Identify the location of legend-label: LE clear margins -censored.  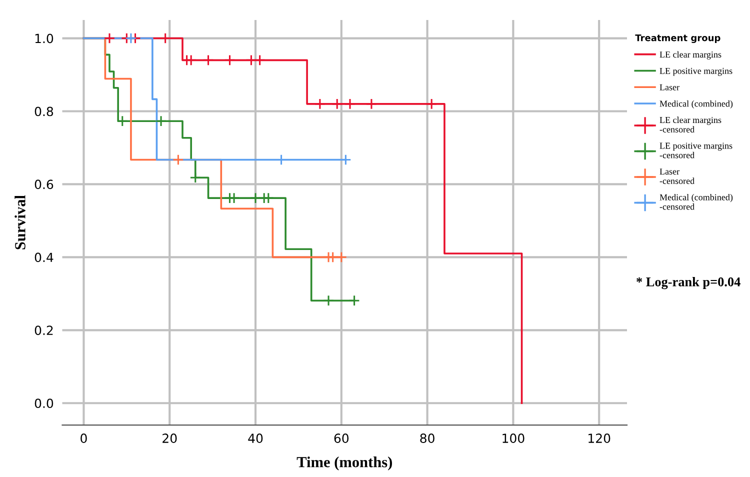
(691, 124).